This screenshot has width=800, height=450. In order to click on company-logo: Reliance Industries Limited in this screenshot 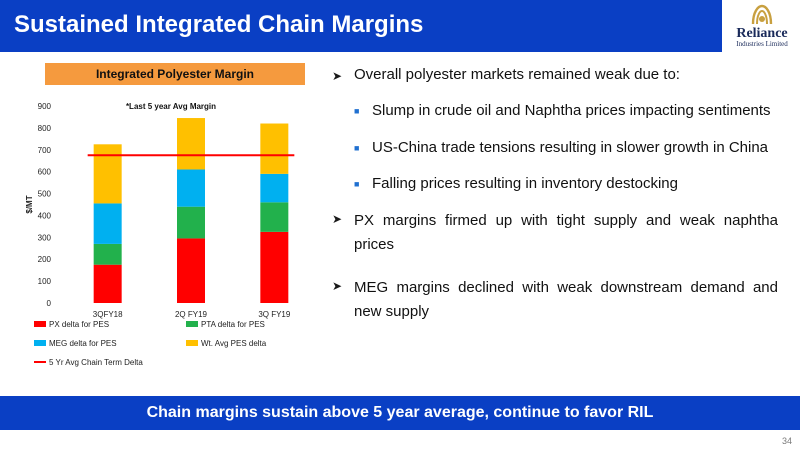, I will do `click(762, 28)`.